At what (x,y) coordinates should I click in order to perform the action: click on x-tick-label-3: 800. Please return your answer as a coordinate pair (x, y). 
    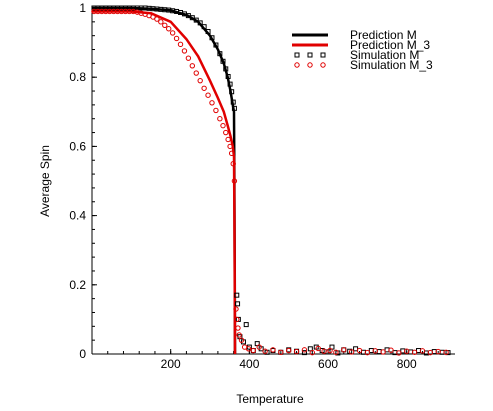
    Looking at the image, I should click on (407, 364).